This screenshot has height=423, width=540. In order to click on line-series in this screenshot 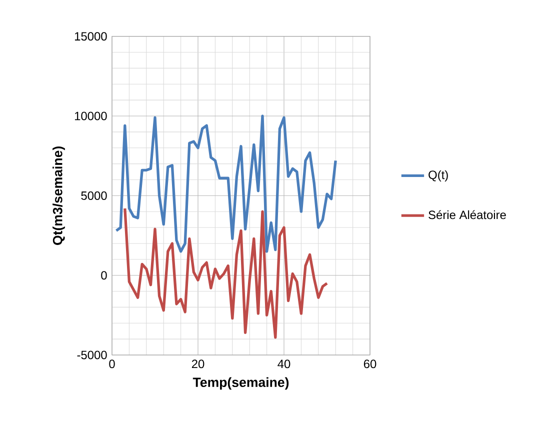, I will do `click(226, 273)`.